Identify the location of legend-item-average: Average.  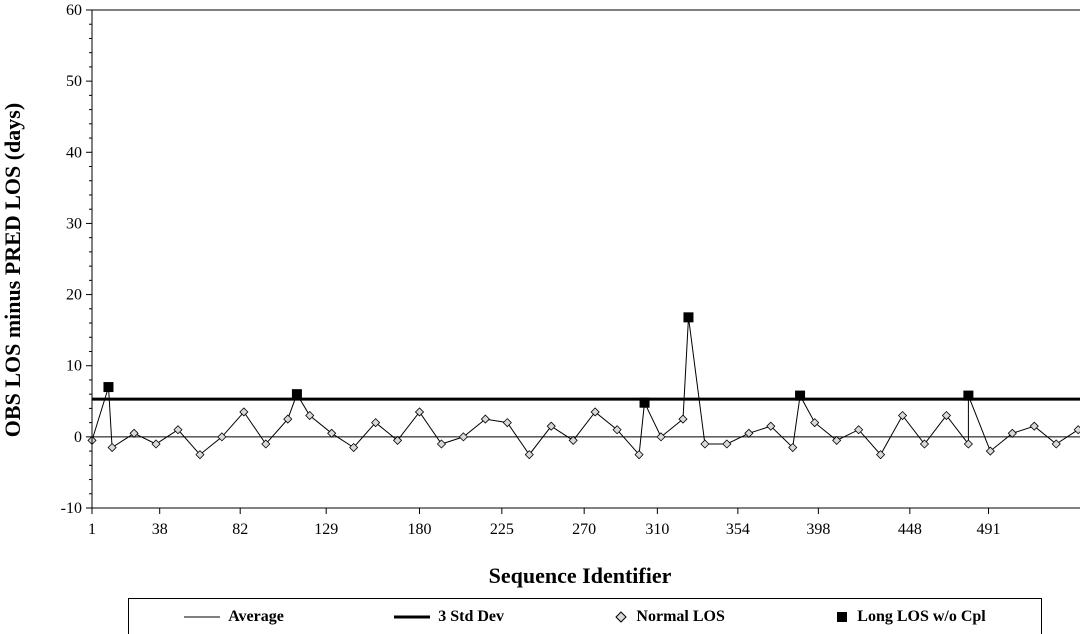
(234, 617).